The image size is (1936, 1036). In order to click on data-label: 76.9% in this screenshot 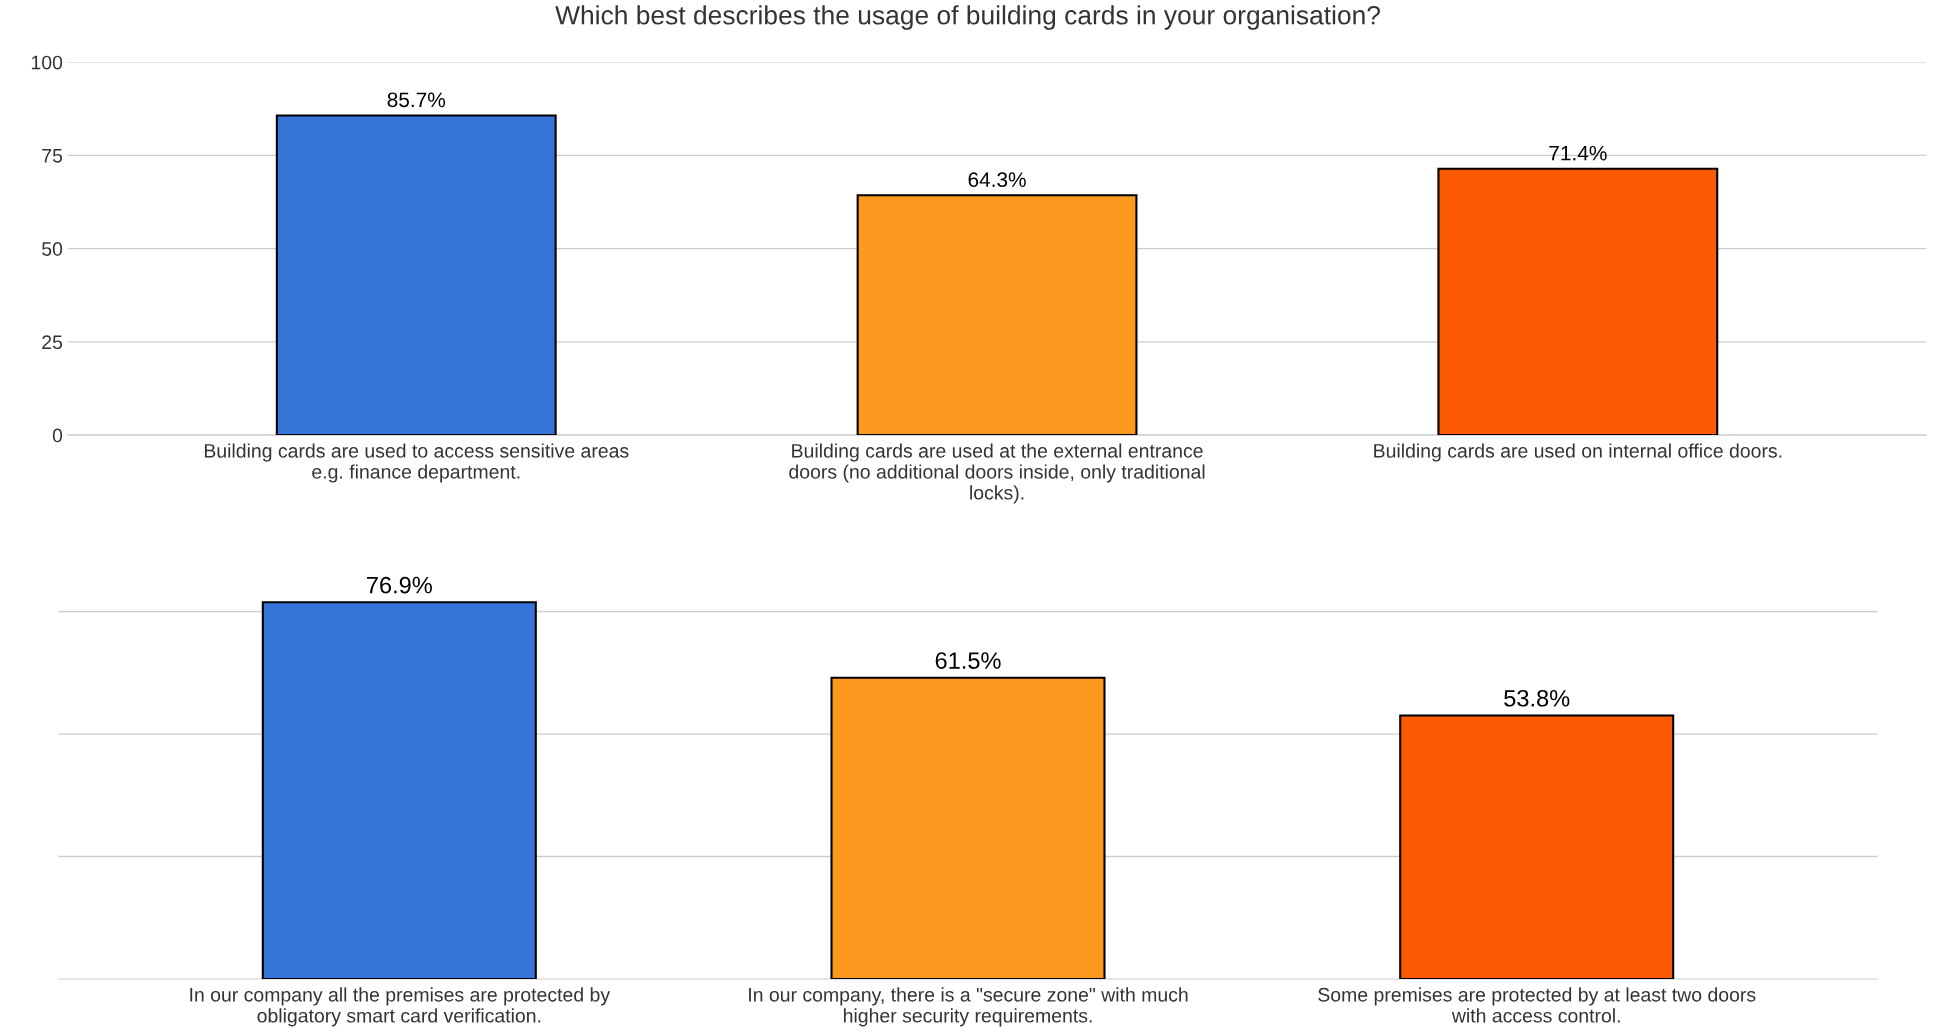, I will do `click(399, 585)`.